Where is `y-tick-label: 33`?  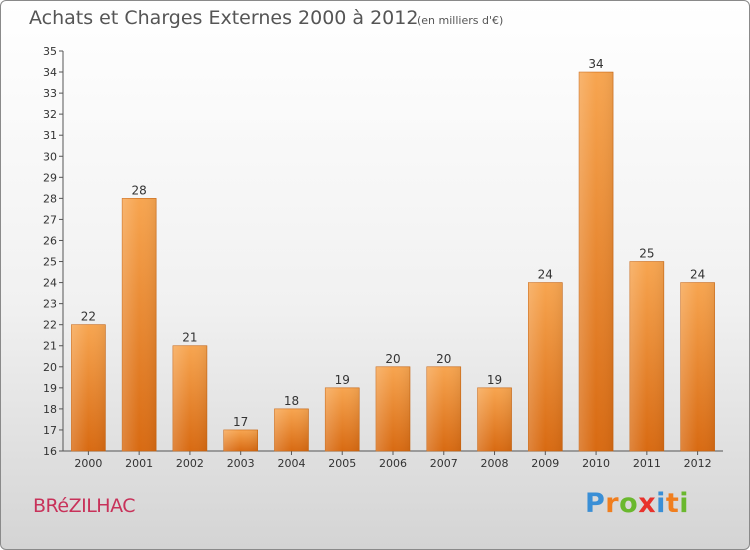
y-tick-label: 33 is located at coordinates (50, 93).